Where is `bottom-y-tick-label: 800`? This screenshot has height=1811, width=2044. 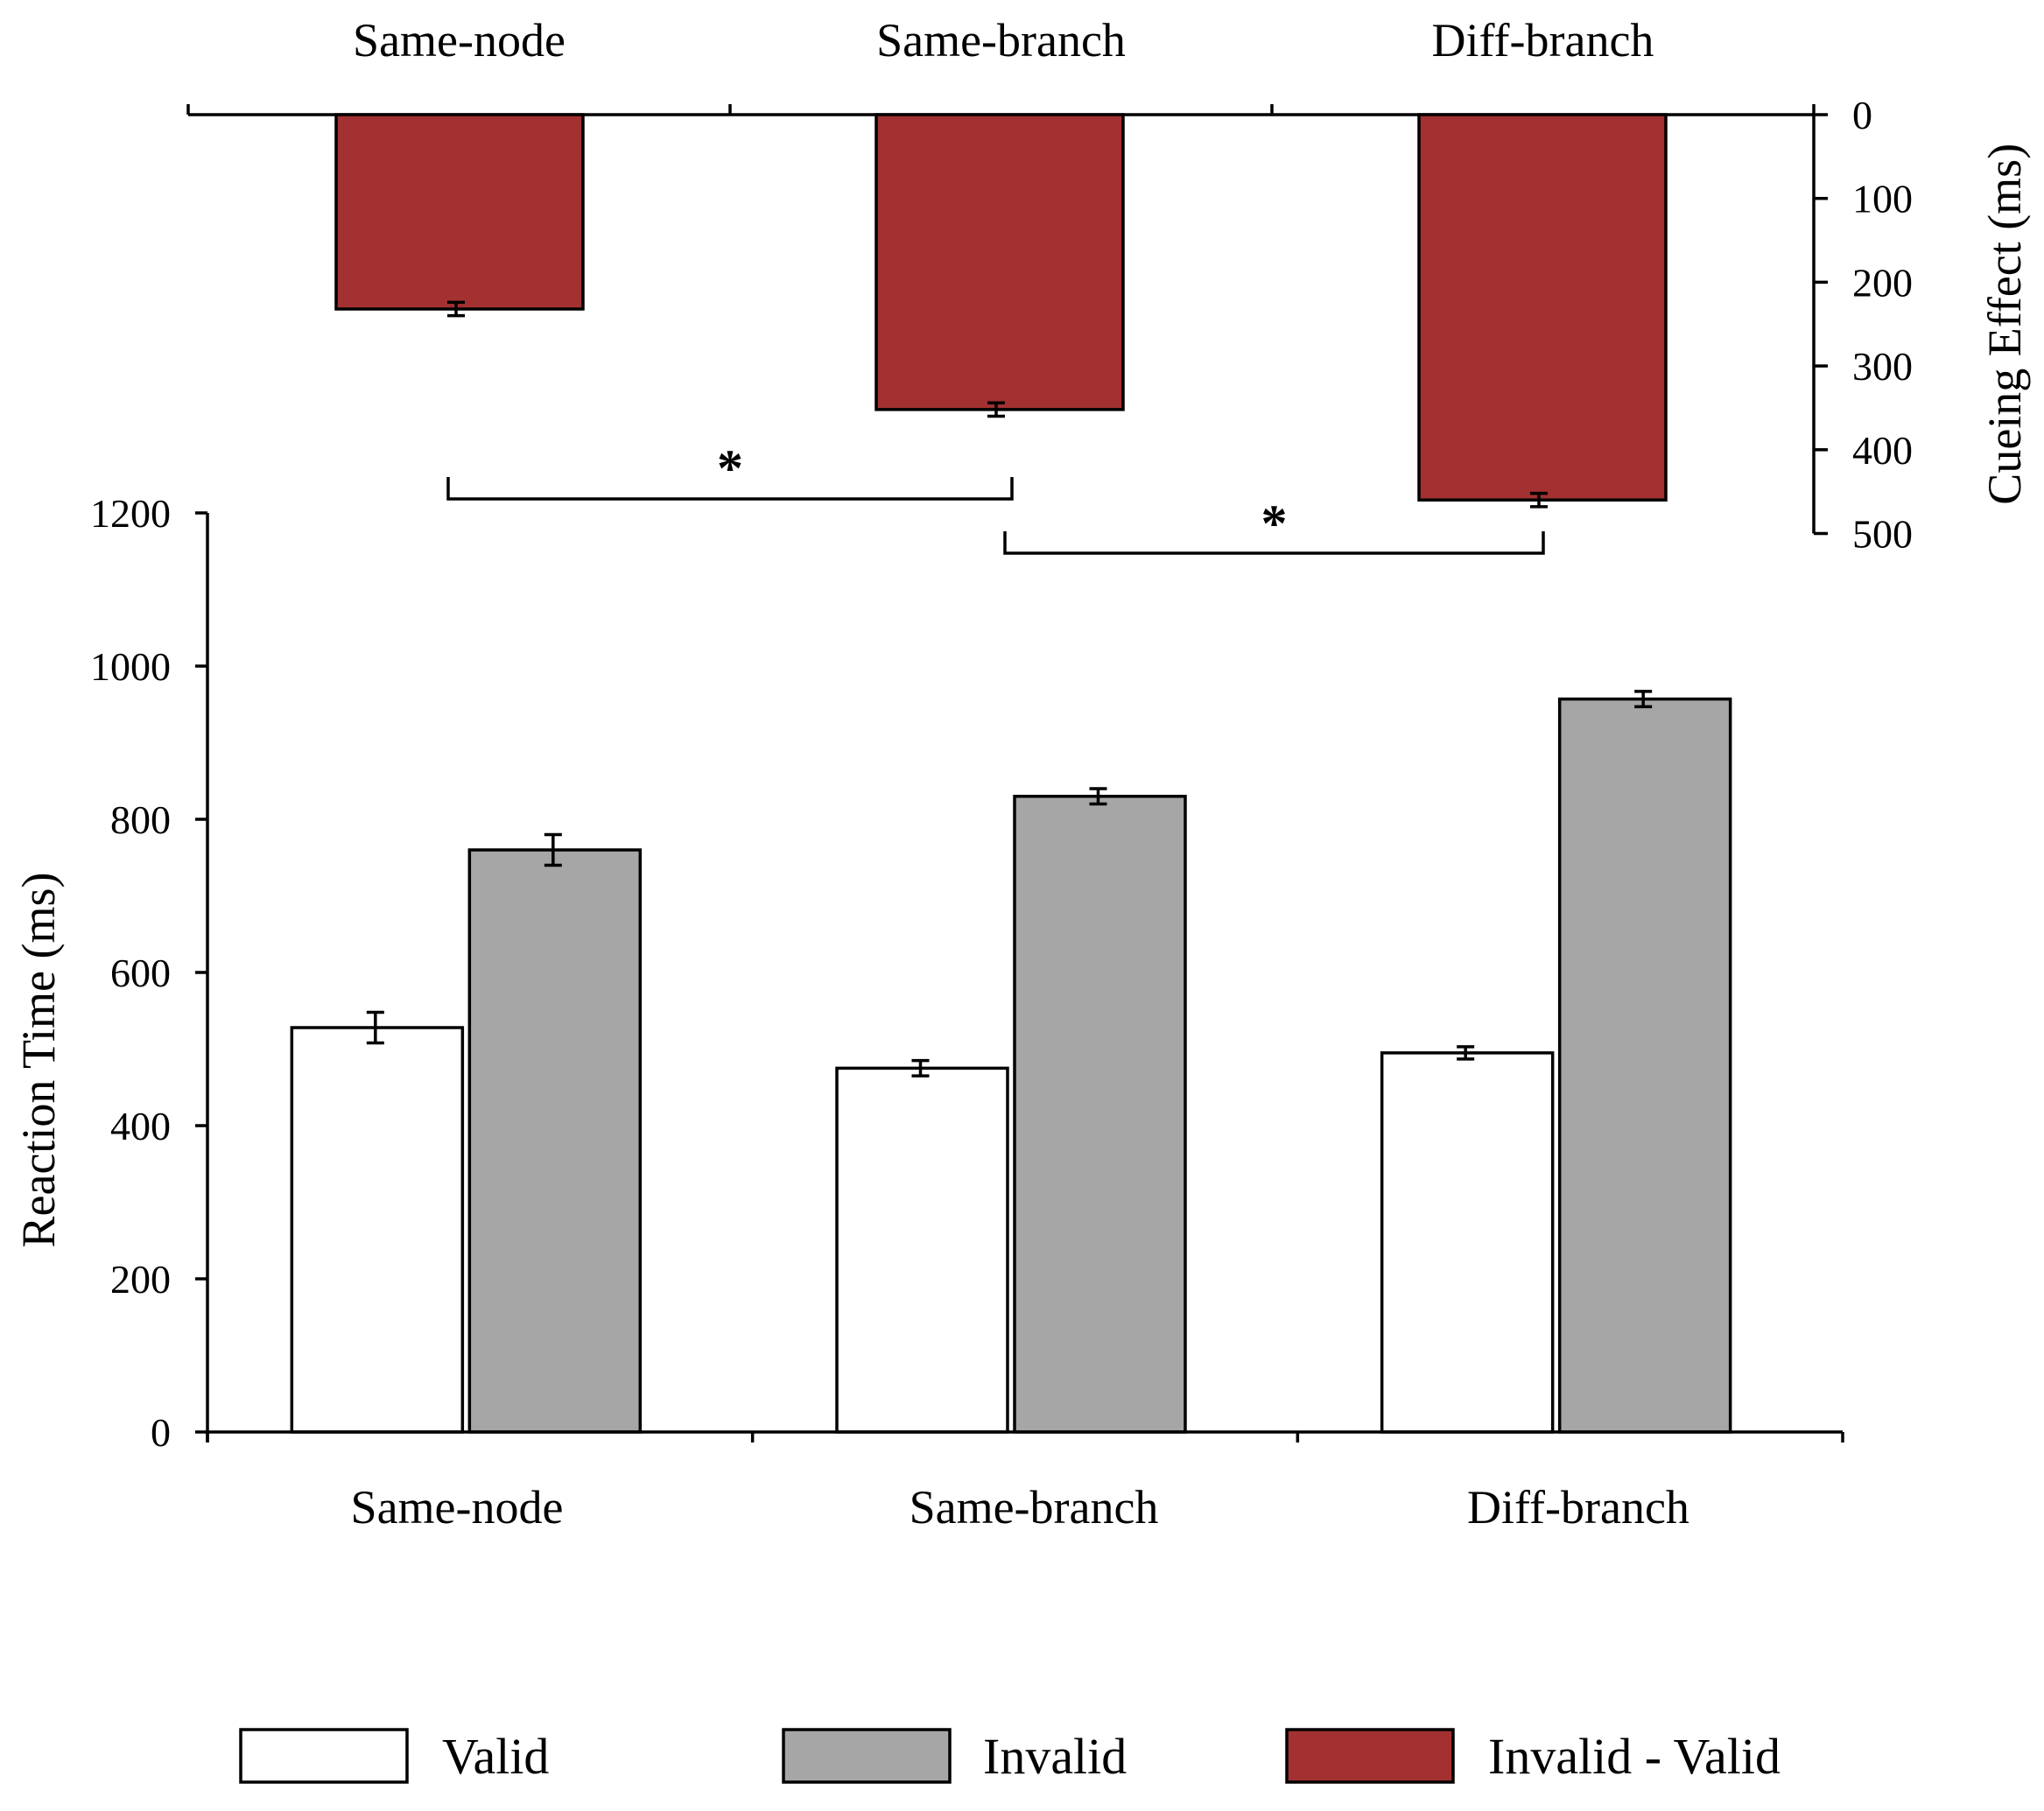
bottom-y-tick-label: 800 is located at coordinates (140, 819).